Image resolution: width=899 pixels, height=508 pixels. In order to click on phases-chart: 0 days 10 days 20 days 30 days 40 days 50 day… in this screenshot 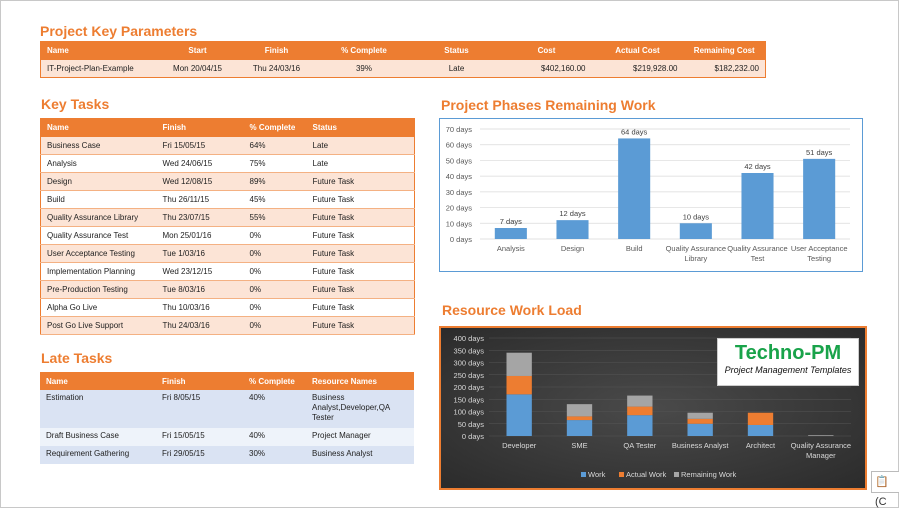, I will do `click(651, 195)`.